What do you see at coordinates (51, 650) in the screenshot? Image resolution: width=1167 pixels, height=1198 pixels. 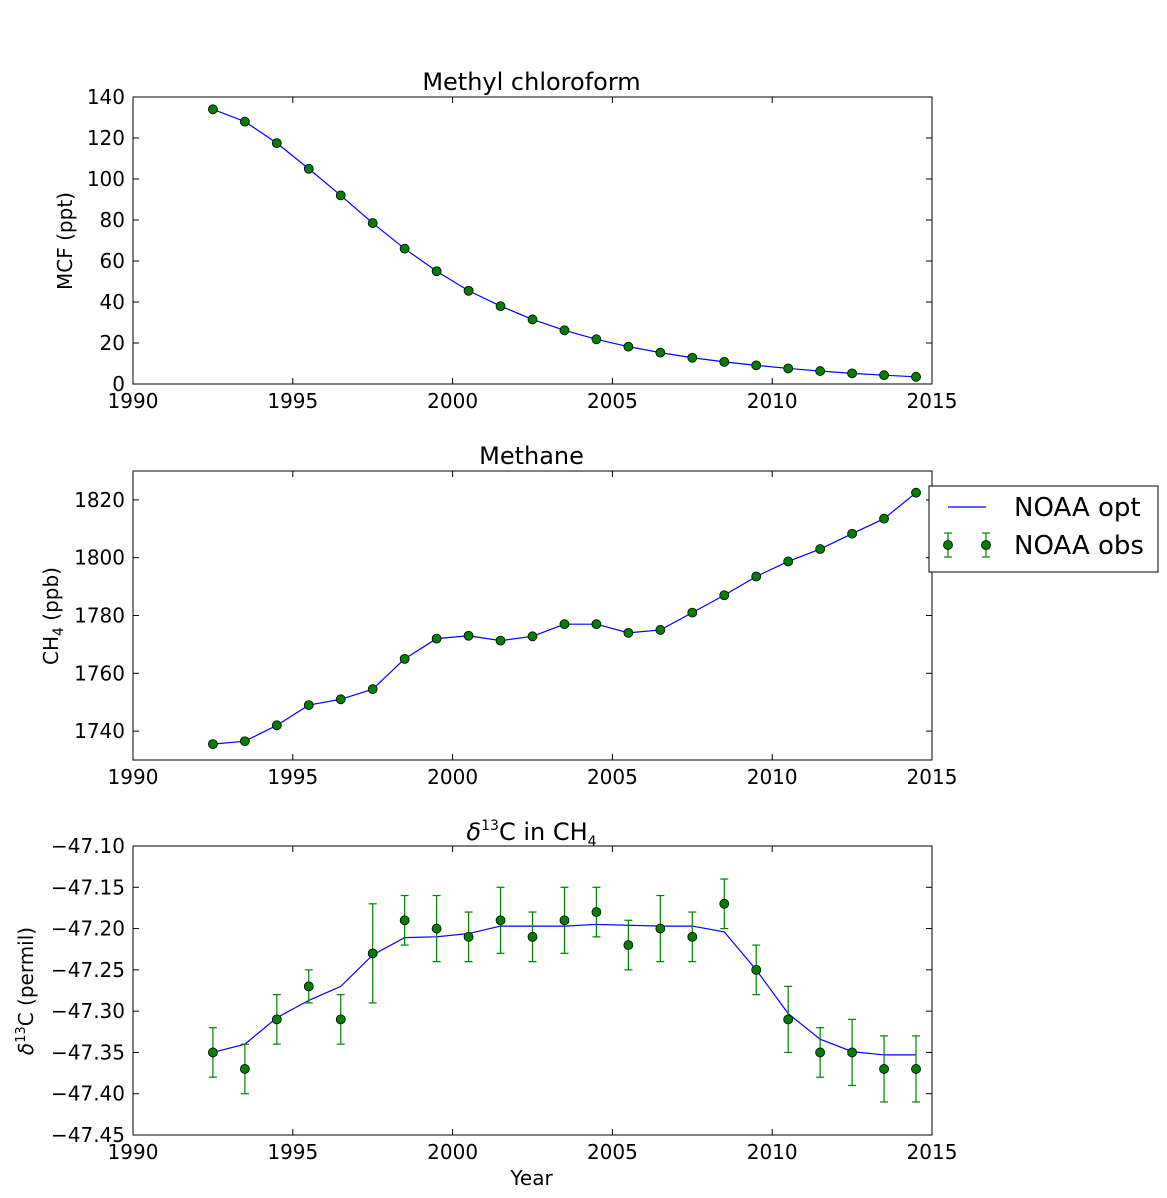 I see `methane-y-label-main: CH` at bounding box center [51, 650].